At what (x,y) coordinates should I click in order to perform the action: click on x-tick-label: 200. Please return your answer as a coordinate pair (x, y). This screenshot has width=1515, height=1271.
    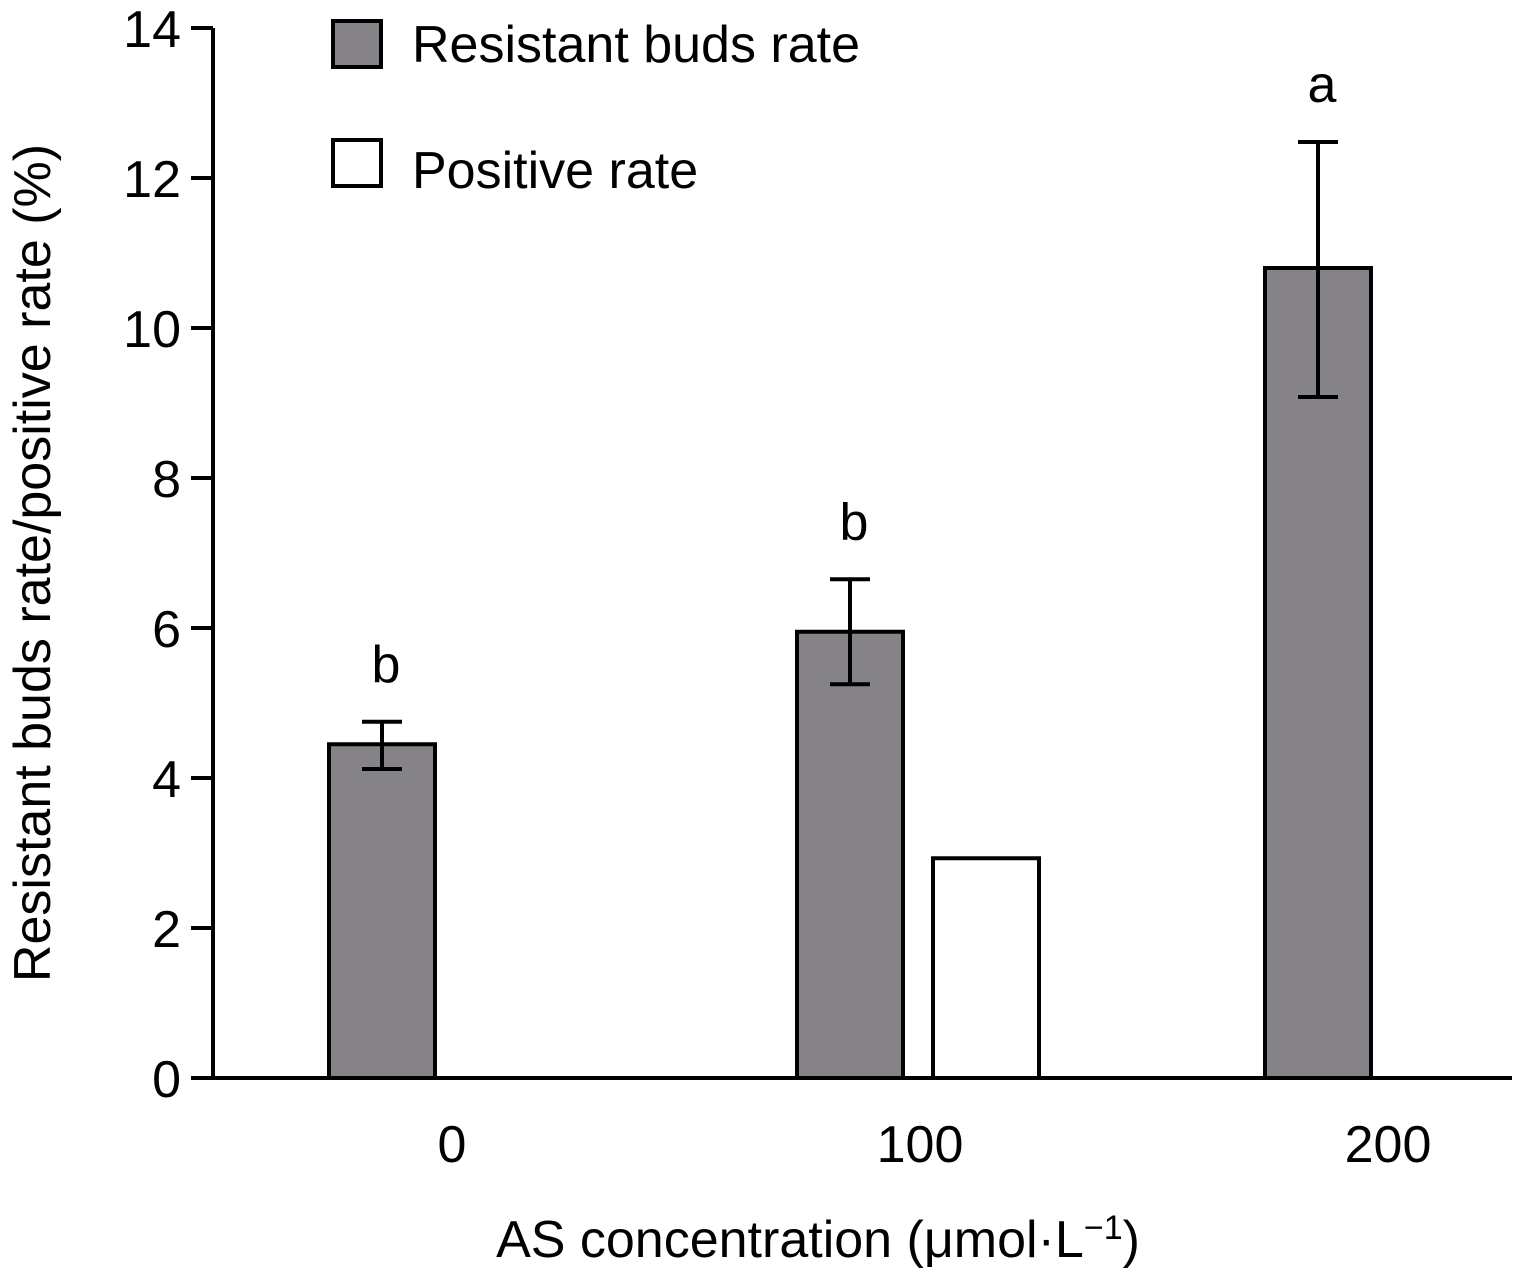
    Looking at the image, I should click on (1388, 1145).